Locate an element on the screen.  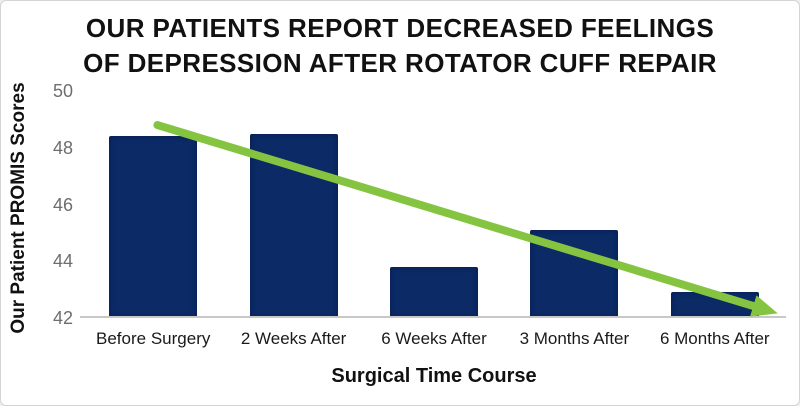
x-tick-label: 6 Weeks After is located at coordinates (434, 338).